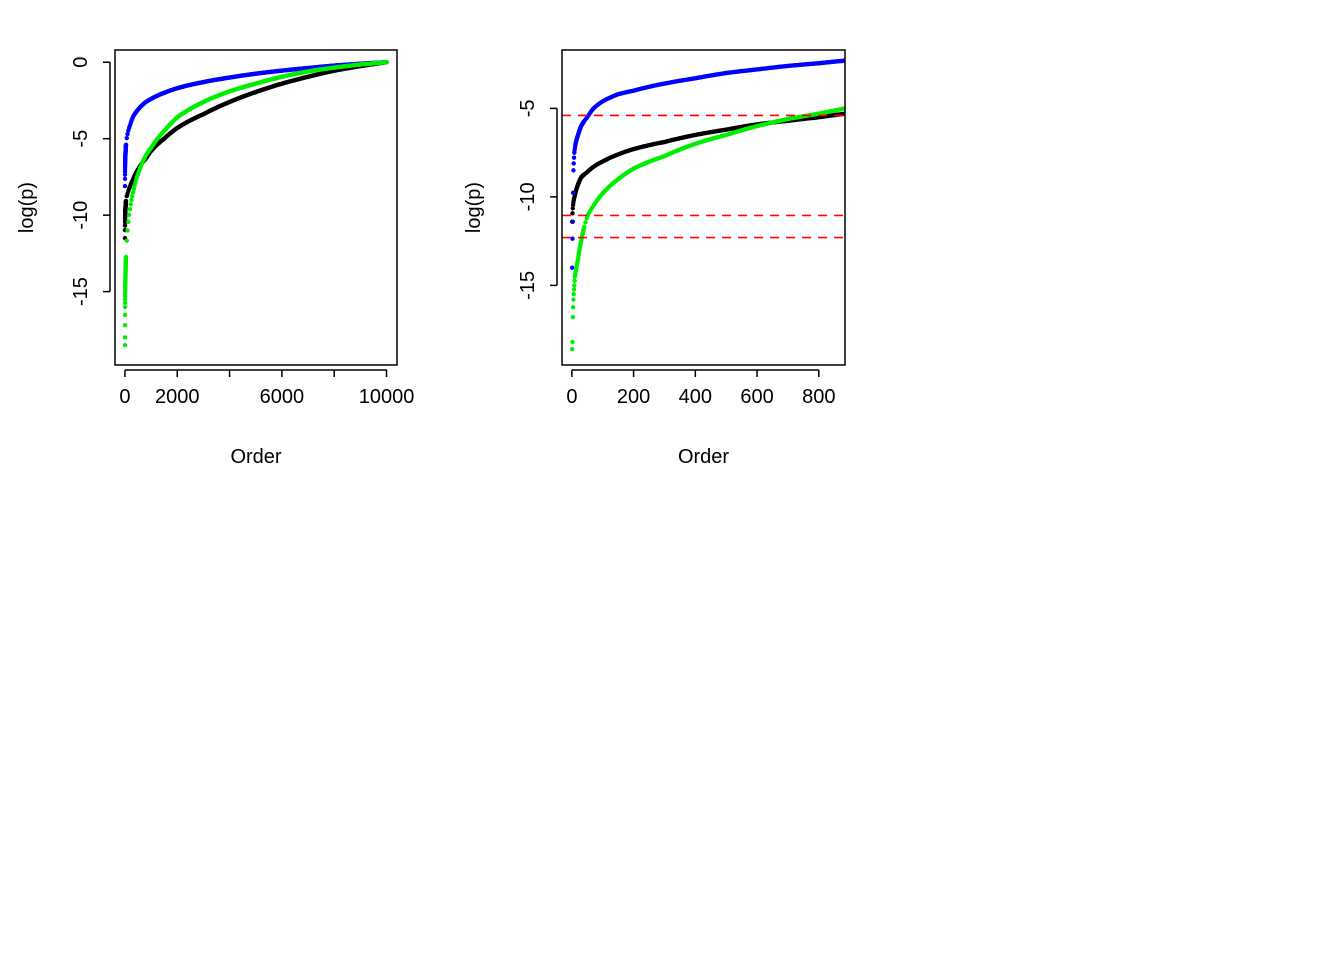  I want to click on x-tick-label: 2000, so click(177, 397).